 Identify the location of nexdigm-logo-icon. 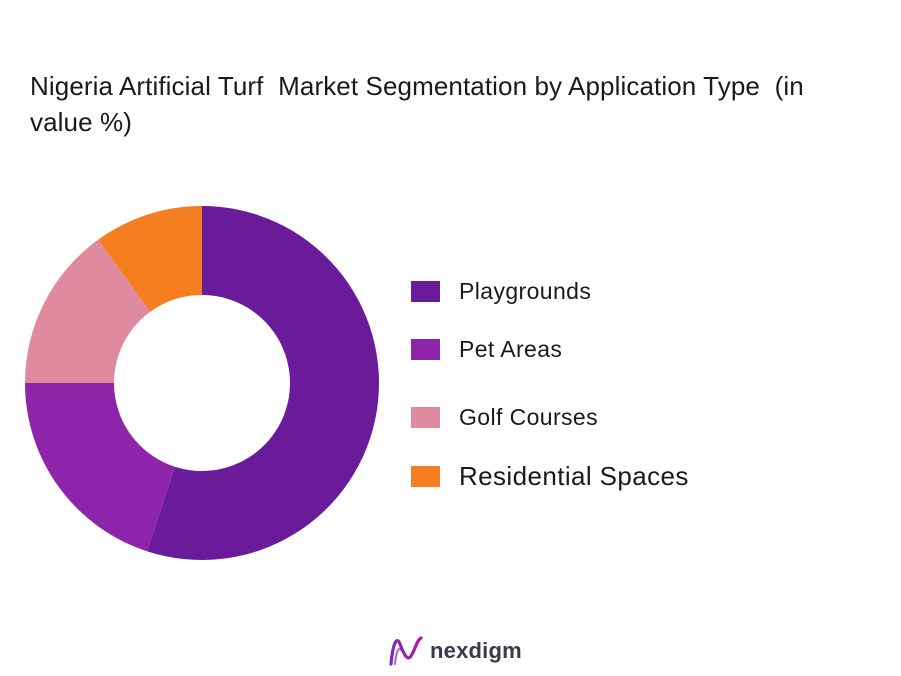
(406, 651).